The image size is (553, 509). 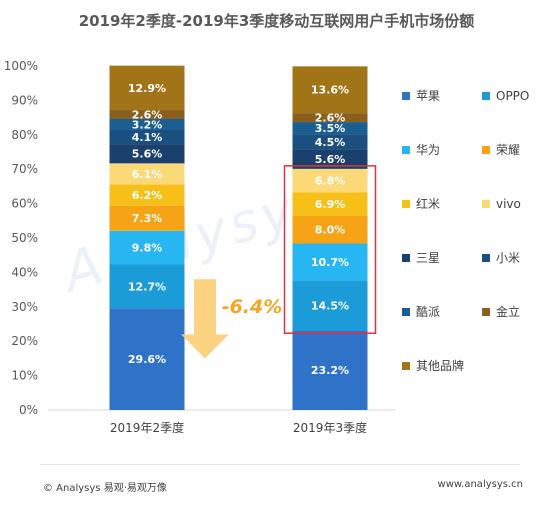 What do you see at coordinates (480, 484) in the screenshot?
I see `footer-website: www.analysys.cn` at bounding box center [480, 484].